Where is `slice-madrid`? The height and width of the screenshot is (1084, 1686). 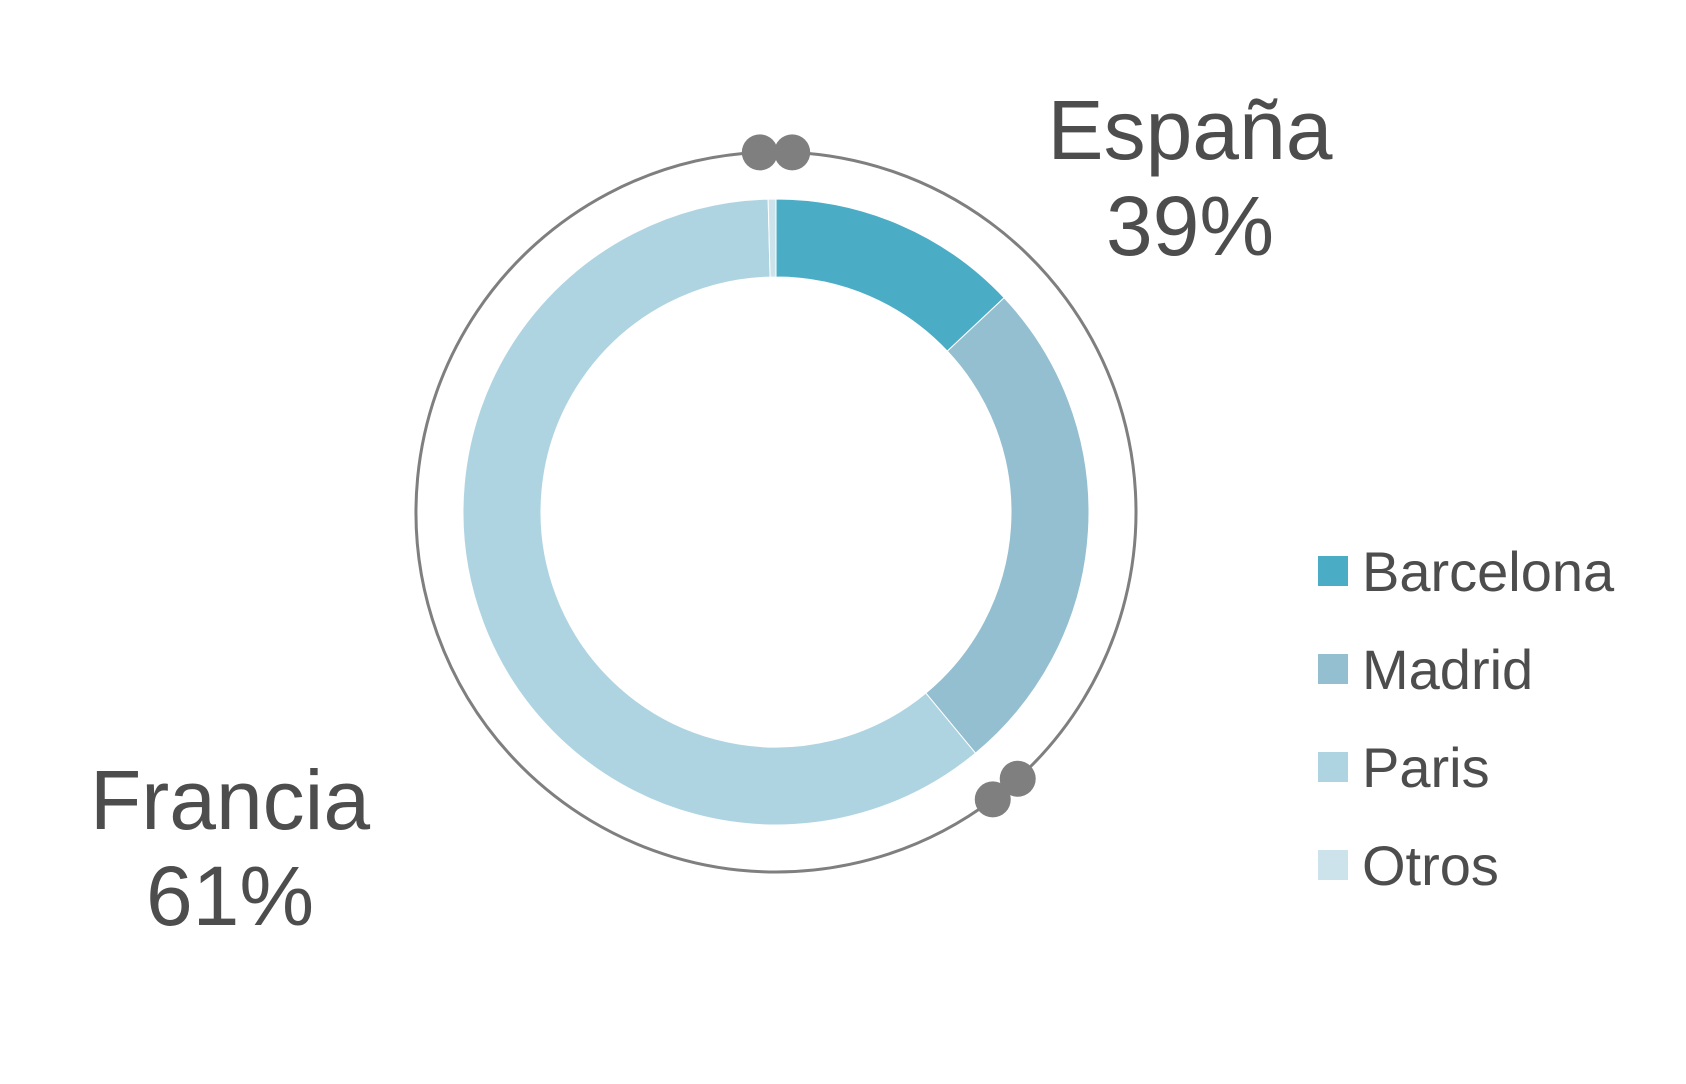
slice-madrid is located at coordinates (1007, 525).